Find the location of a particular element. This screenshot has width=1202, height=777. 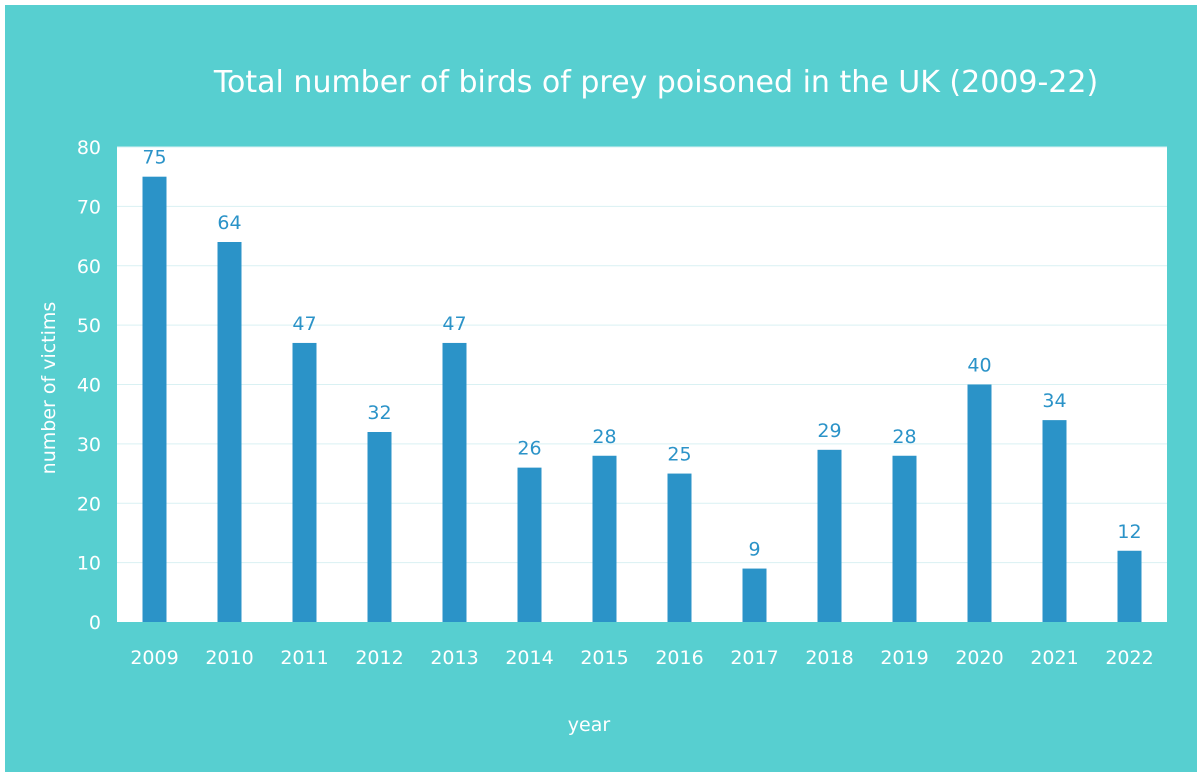

bar-2011 is located at coordinates (304, 482).